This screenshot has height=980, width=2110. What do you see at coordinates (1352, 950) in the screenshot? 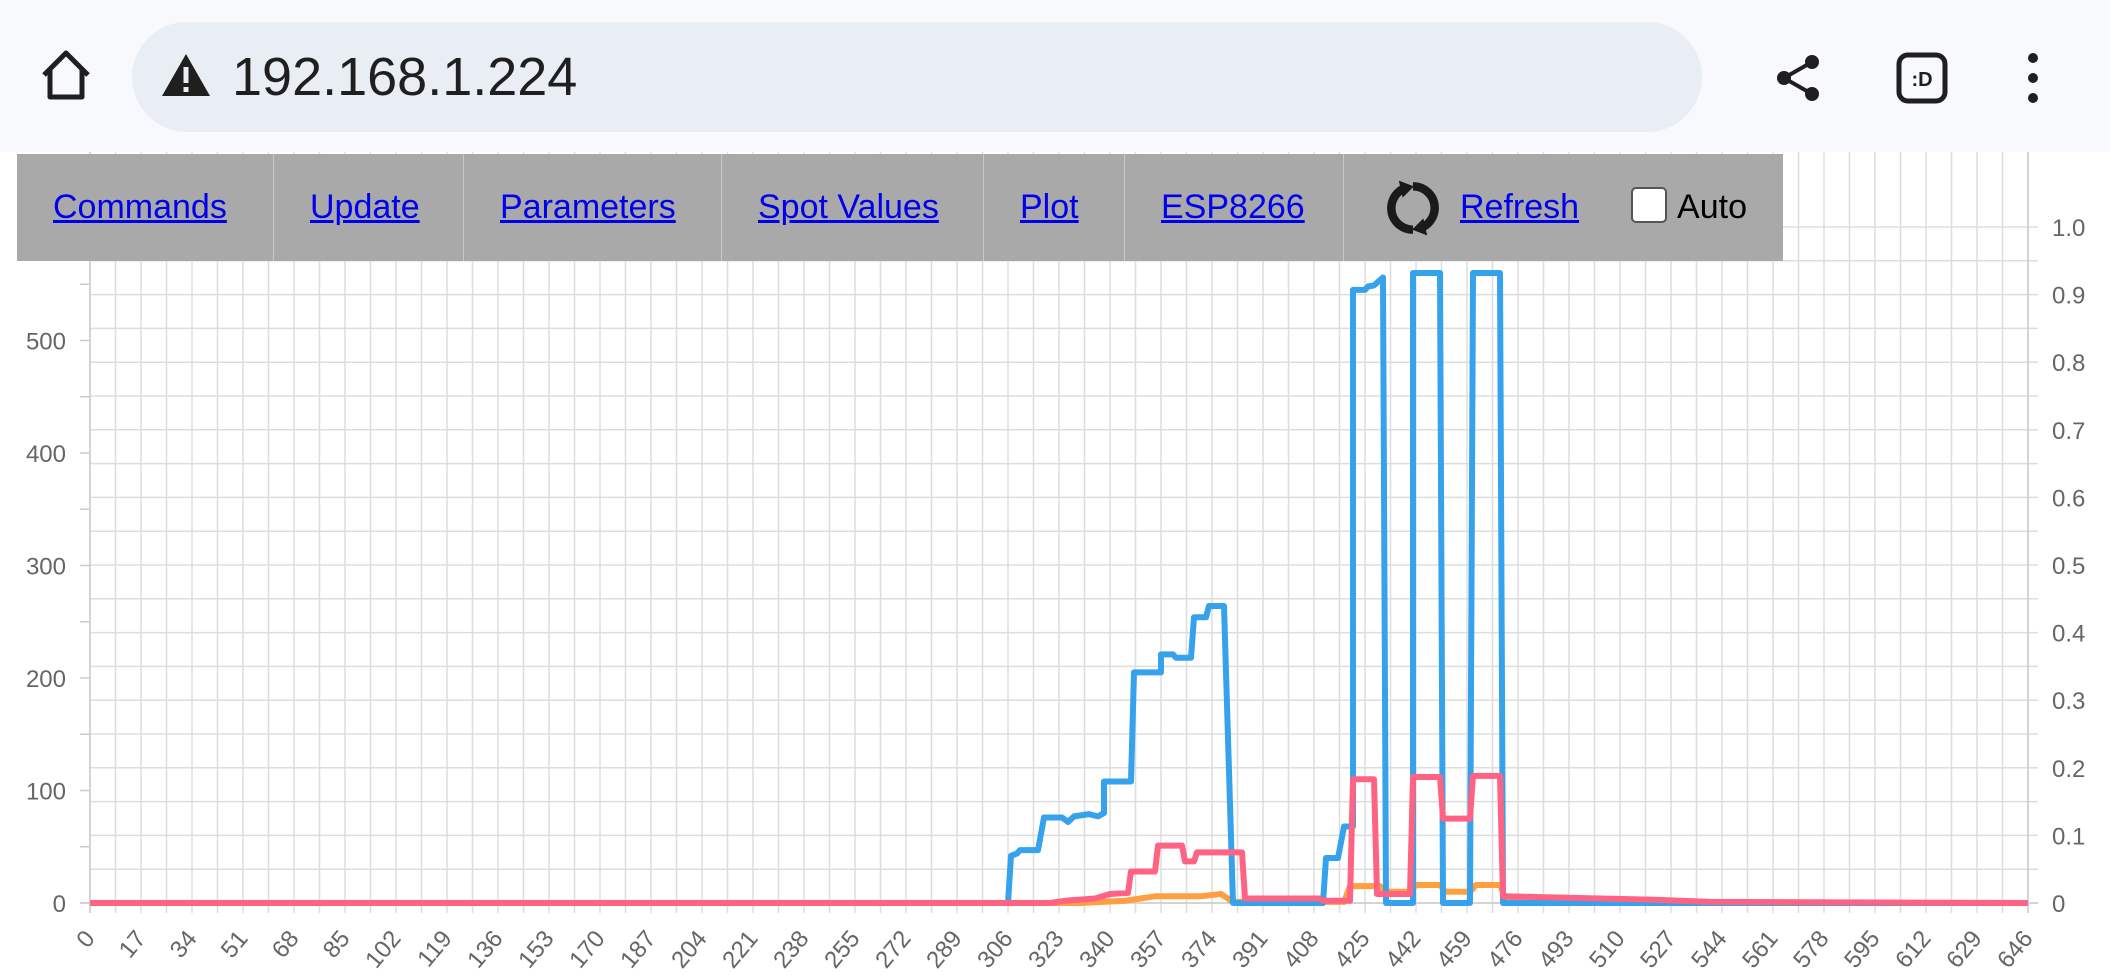
I see `x-tick-label: 425` at bounding box center [1352, 950].